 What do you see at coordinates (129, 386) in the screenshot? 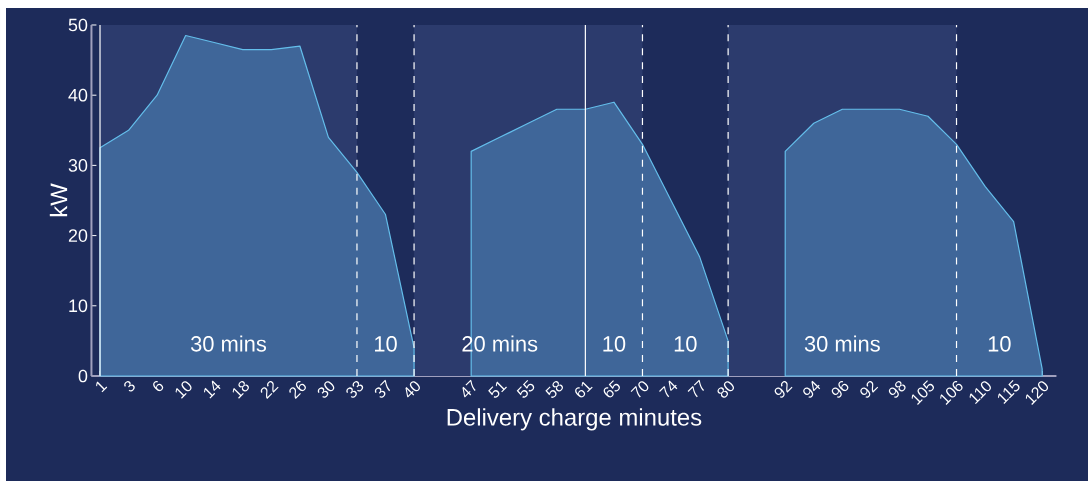
I see `x-tick-label: 3` at bounding box center [129, 386].